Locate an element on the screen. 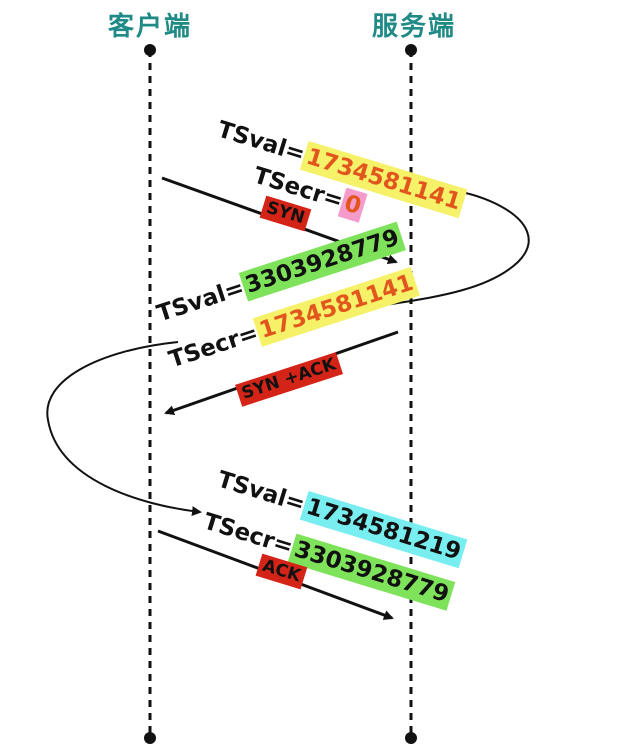  client-lifeline-bottom-dot is located at coordinates (150, 738).